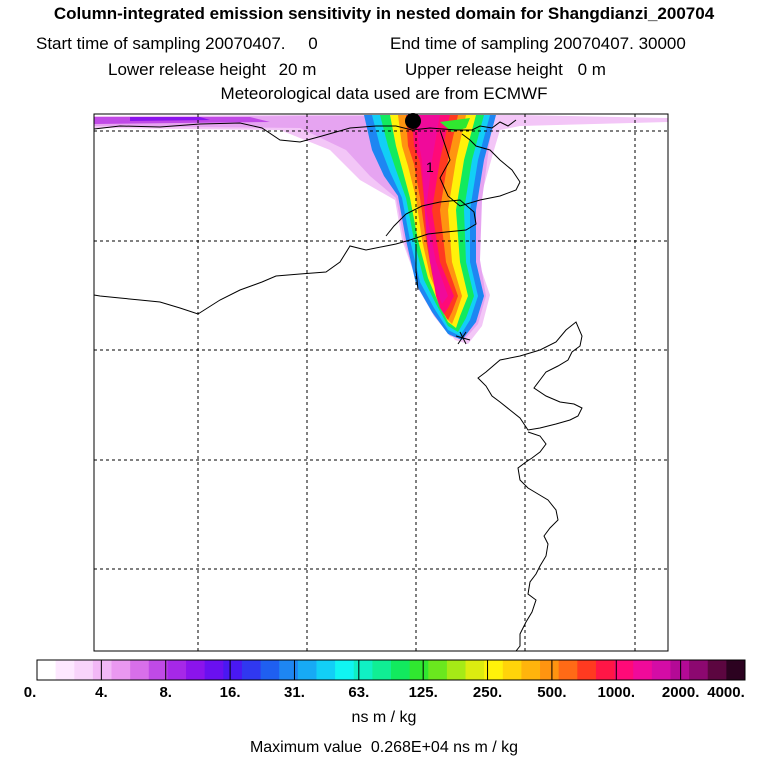  I want to click on colorbar-tick-label: 4000., so click(726, 692).